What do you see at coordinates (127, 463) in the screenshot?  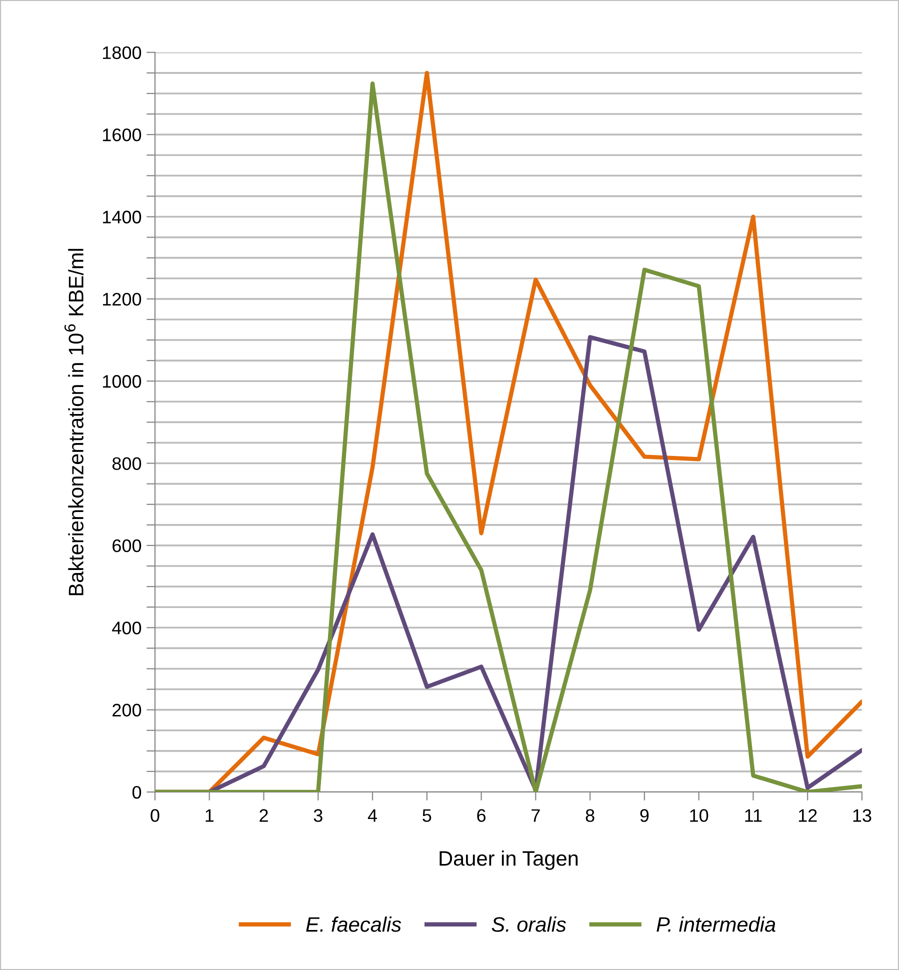 I see `y-tick-label: 800` at bounding box center [127, 463].